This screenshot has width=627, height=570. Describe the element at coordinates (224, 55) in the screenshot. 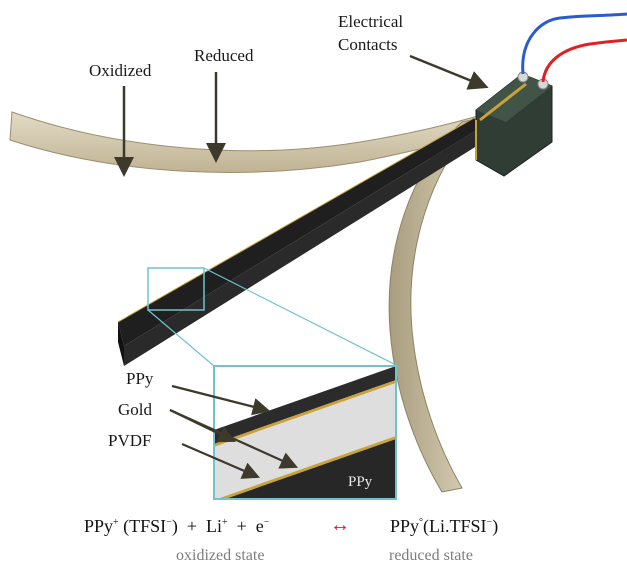

I see `reduced-label: Reduced` at that location.